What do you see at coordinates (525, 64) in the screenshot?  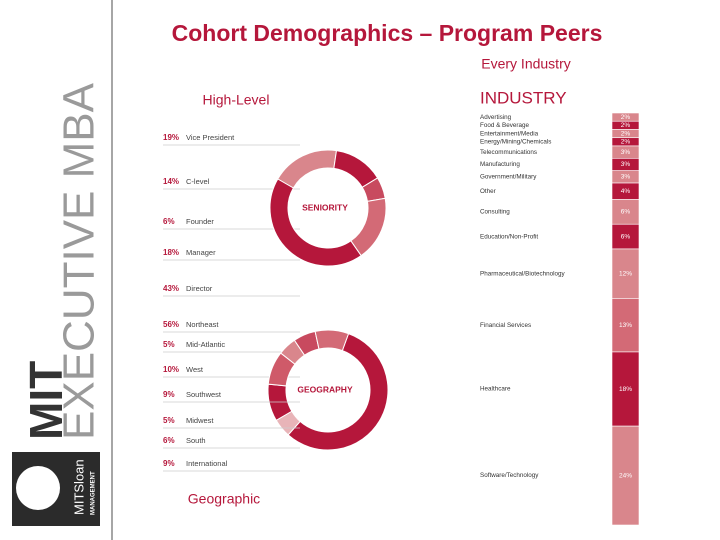 I see `caption: Every Industry` at bounding box center [525, 64].